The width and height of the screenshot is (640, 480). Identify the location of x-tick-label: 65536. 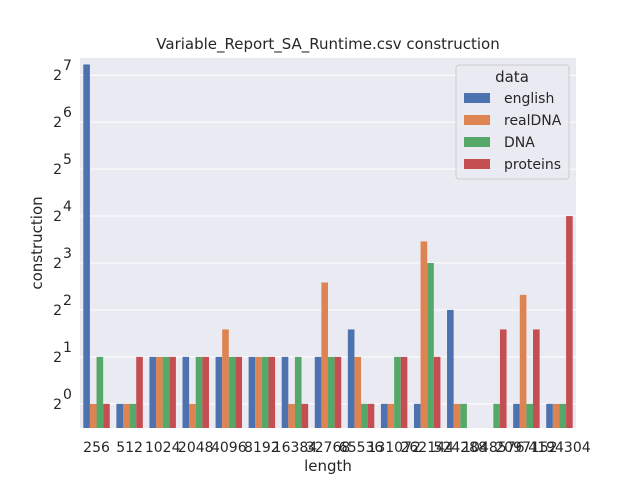
(361, 448).